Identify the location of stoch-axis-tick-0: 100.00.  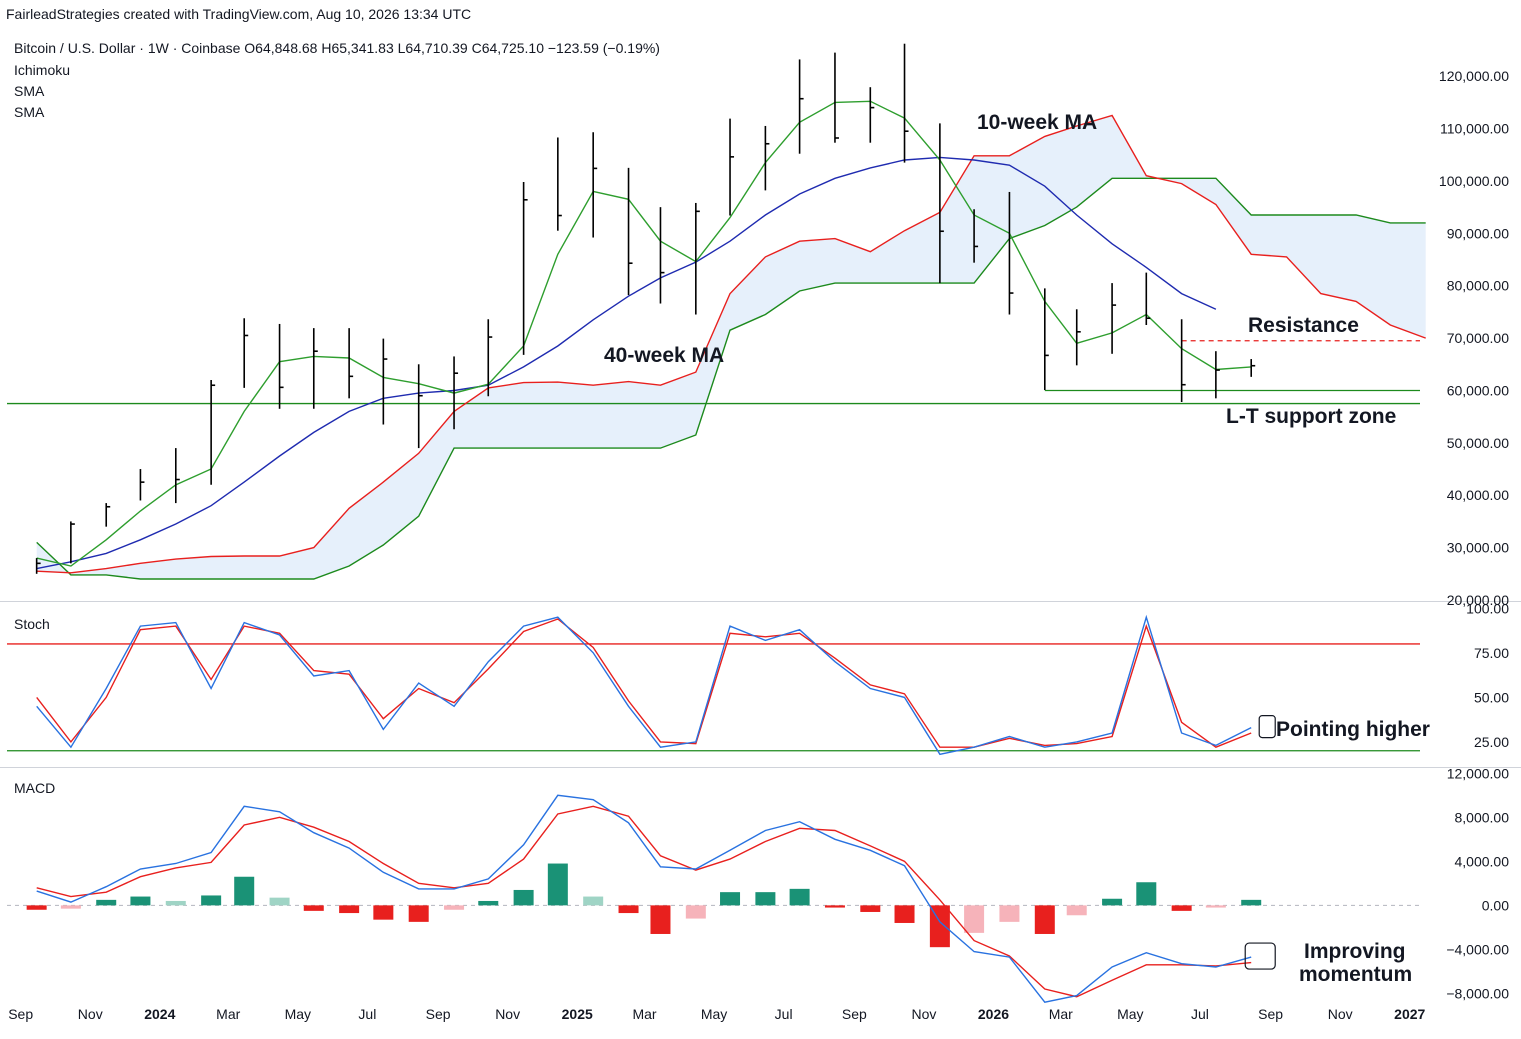
(1487, 608).